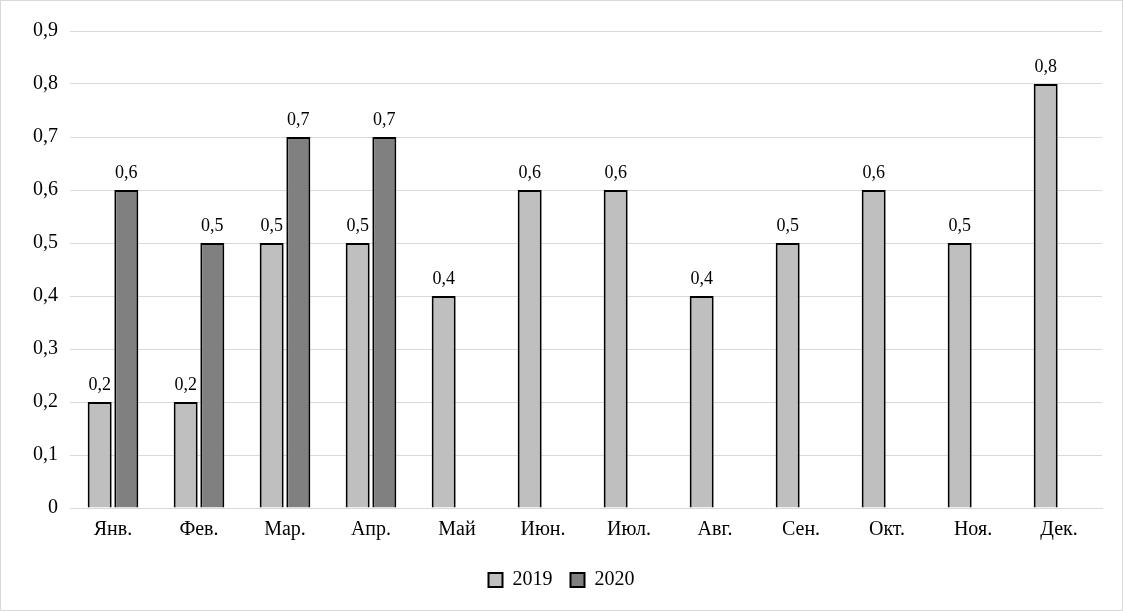 The image size is (1123, 611). I want to click on x-tick-label: Июл., so click(629, 528).